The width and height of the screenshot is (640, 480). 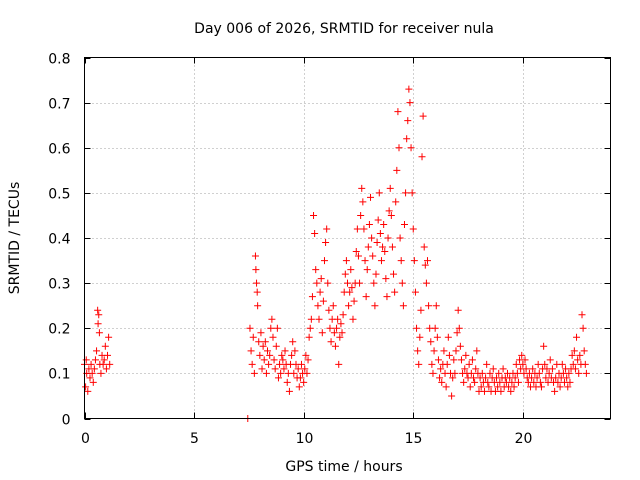 I want to click on x-tick-label: 20, so click(x=524, y=439).